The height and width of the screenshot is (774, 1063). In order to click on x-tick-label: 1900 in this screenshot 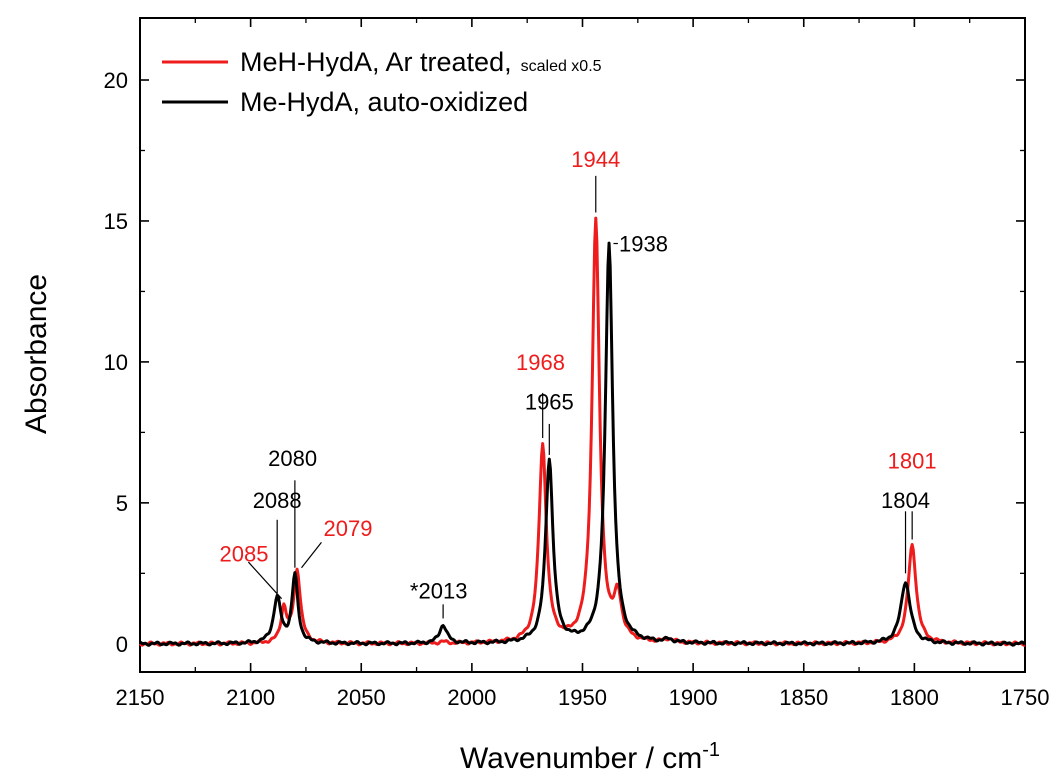, I will do `click(693, 697)`.